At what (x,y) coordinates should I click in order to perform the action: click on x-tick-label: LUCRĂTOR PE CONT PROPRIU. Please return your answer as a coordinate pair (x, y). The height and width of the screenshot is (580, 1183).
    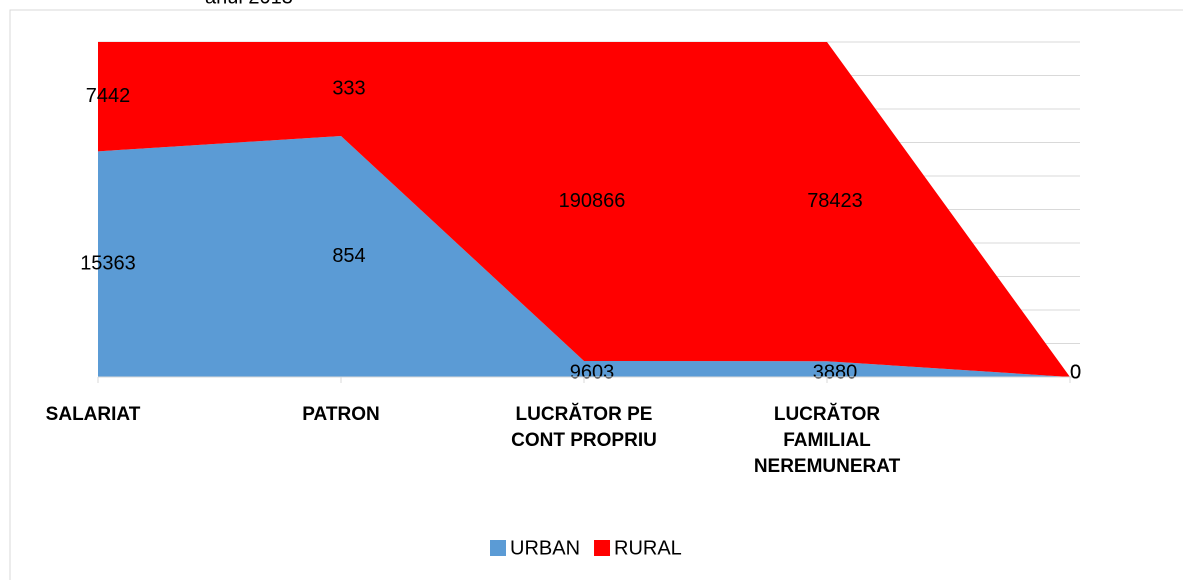
    Looking at the image, I should click on (584, 427).